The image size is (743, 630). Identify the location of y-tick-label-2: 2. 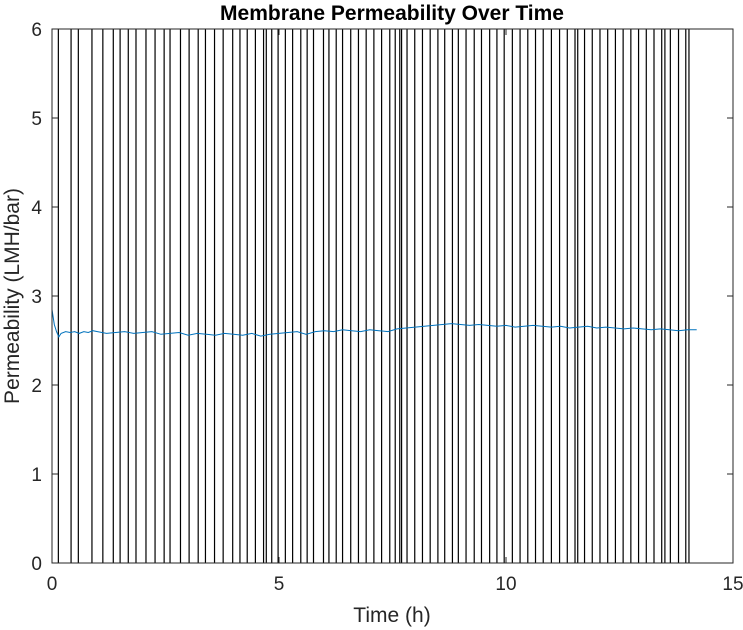
(36, 386).